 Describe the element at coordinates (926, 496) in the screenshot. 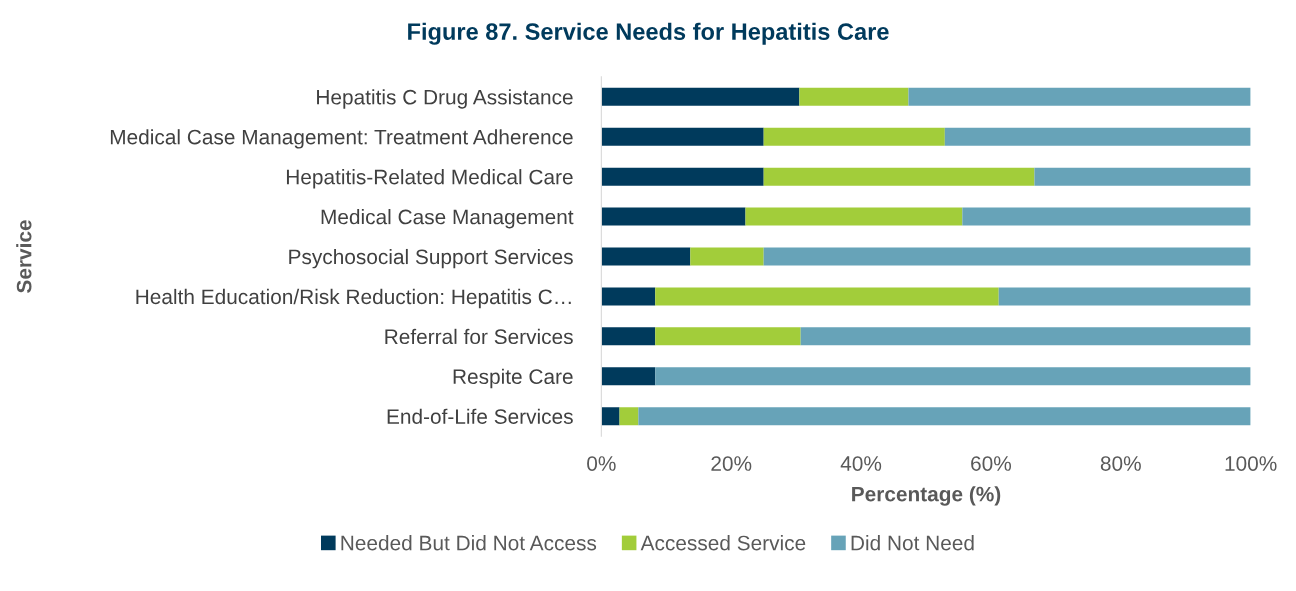

I see `x-axis-title: Percentage (%)` at that location.